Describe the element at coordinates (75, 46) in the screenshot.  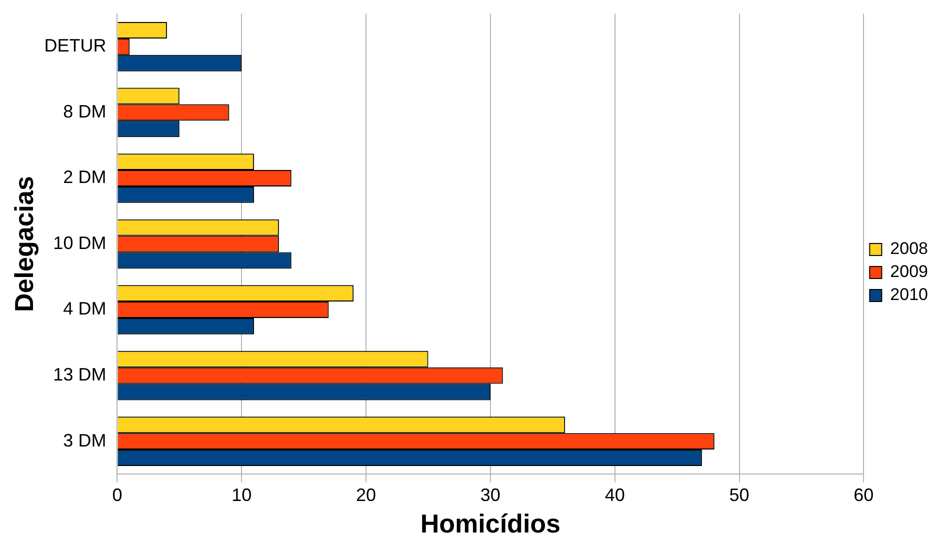
I see `y-tick-label: DETUR` at that location.